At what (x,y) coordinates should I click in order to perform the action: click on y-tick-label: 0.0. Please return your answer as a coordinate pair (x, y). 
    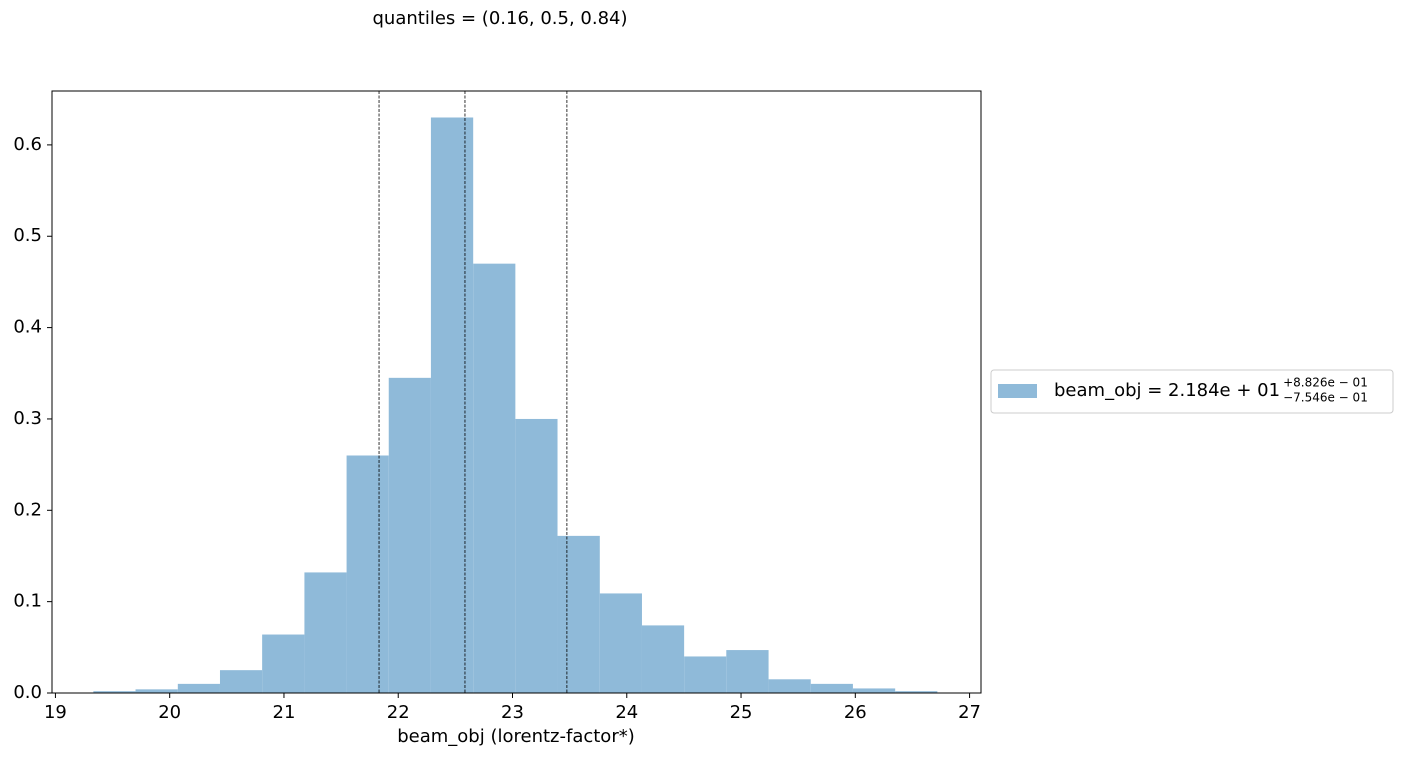
    Looking at the image, I should click on (27, 692).